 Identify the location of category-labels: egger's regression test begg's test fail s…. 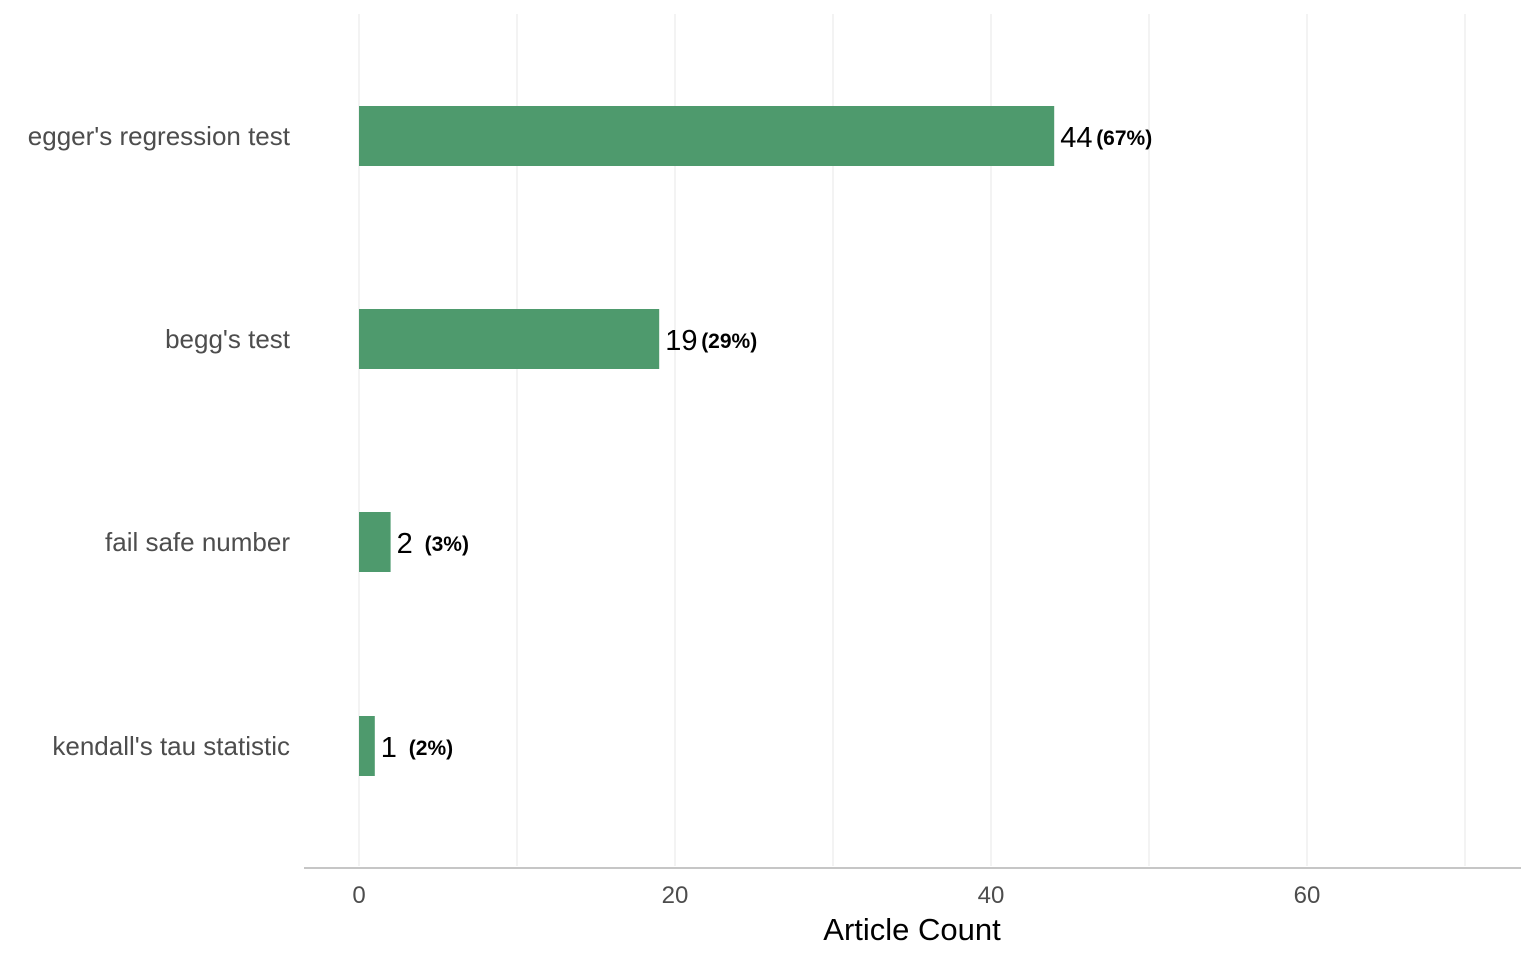
(159, 441).